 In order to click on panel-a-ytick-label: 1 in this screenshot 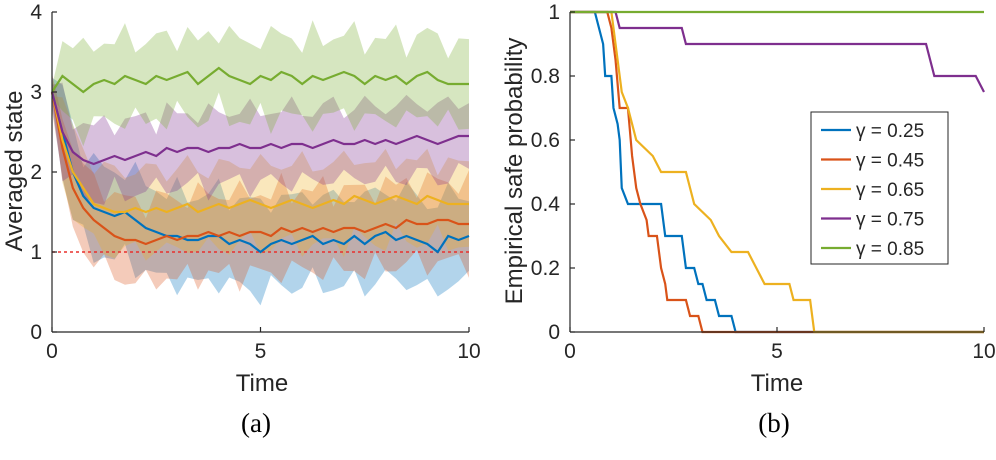, I will do `click(36, 252)`.